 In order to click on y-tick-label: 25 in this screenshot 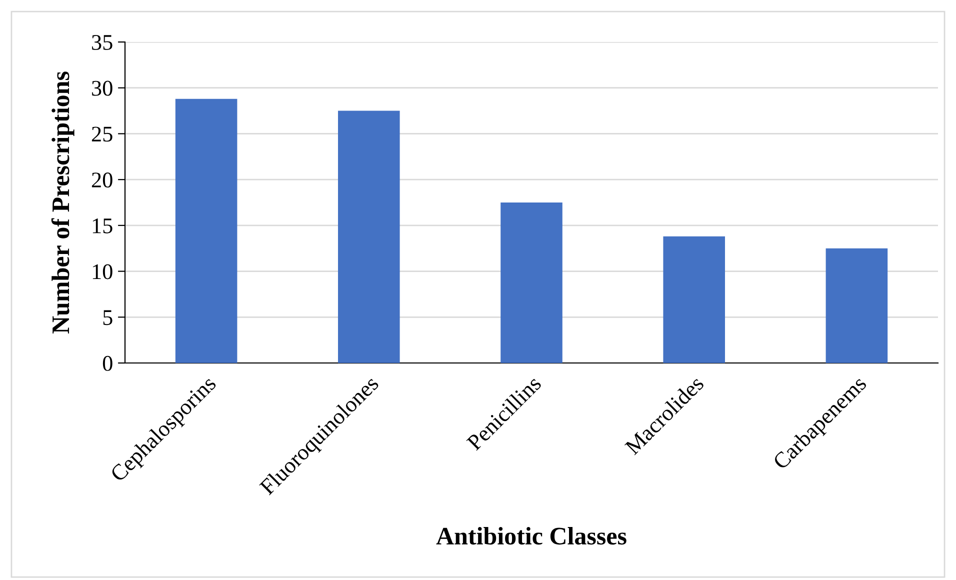, I will do `click(102, 134)`.